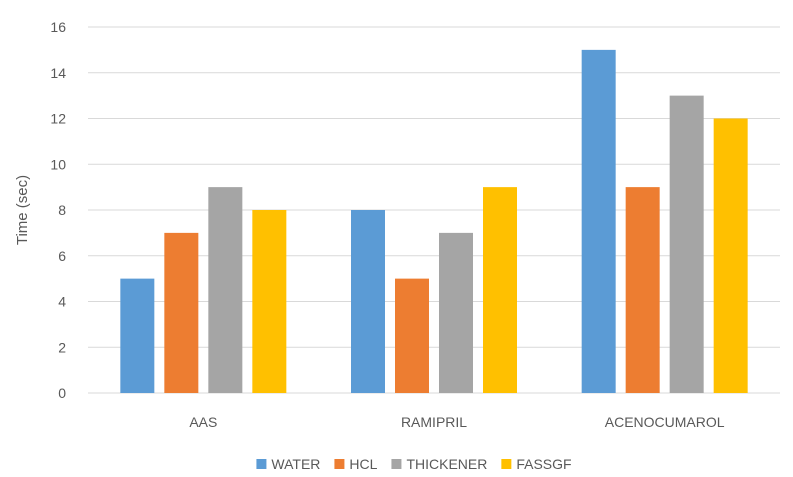 The image size is (793, 477). I want to click on bar-water-ramipril, so click(368, 301).